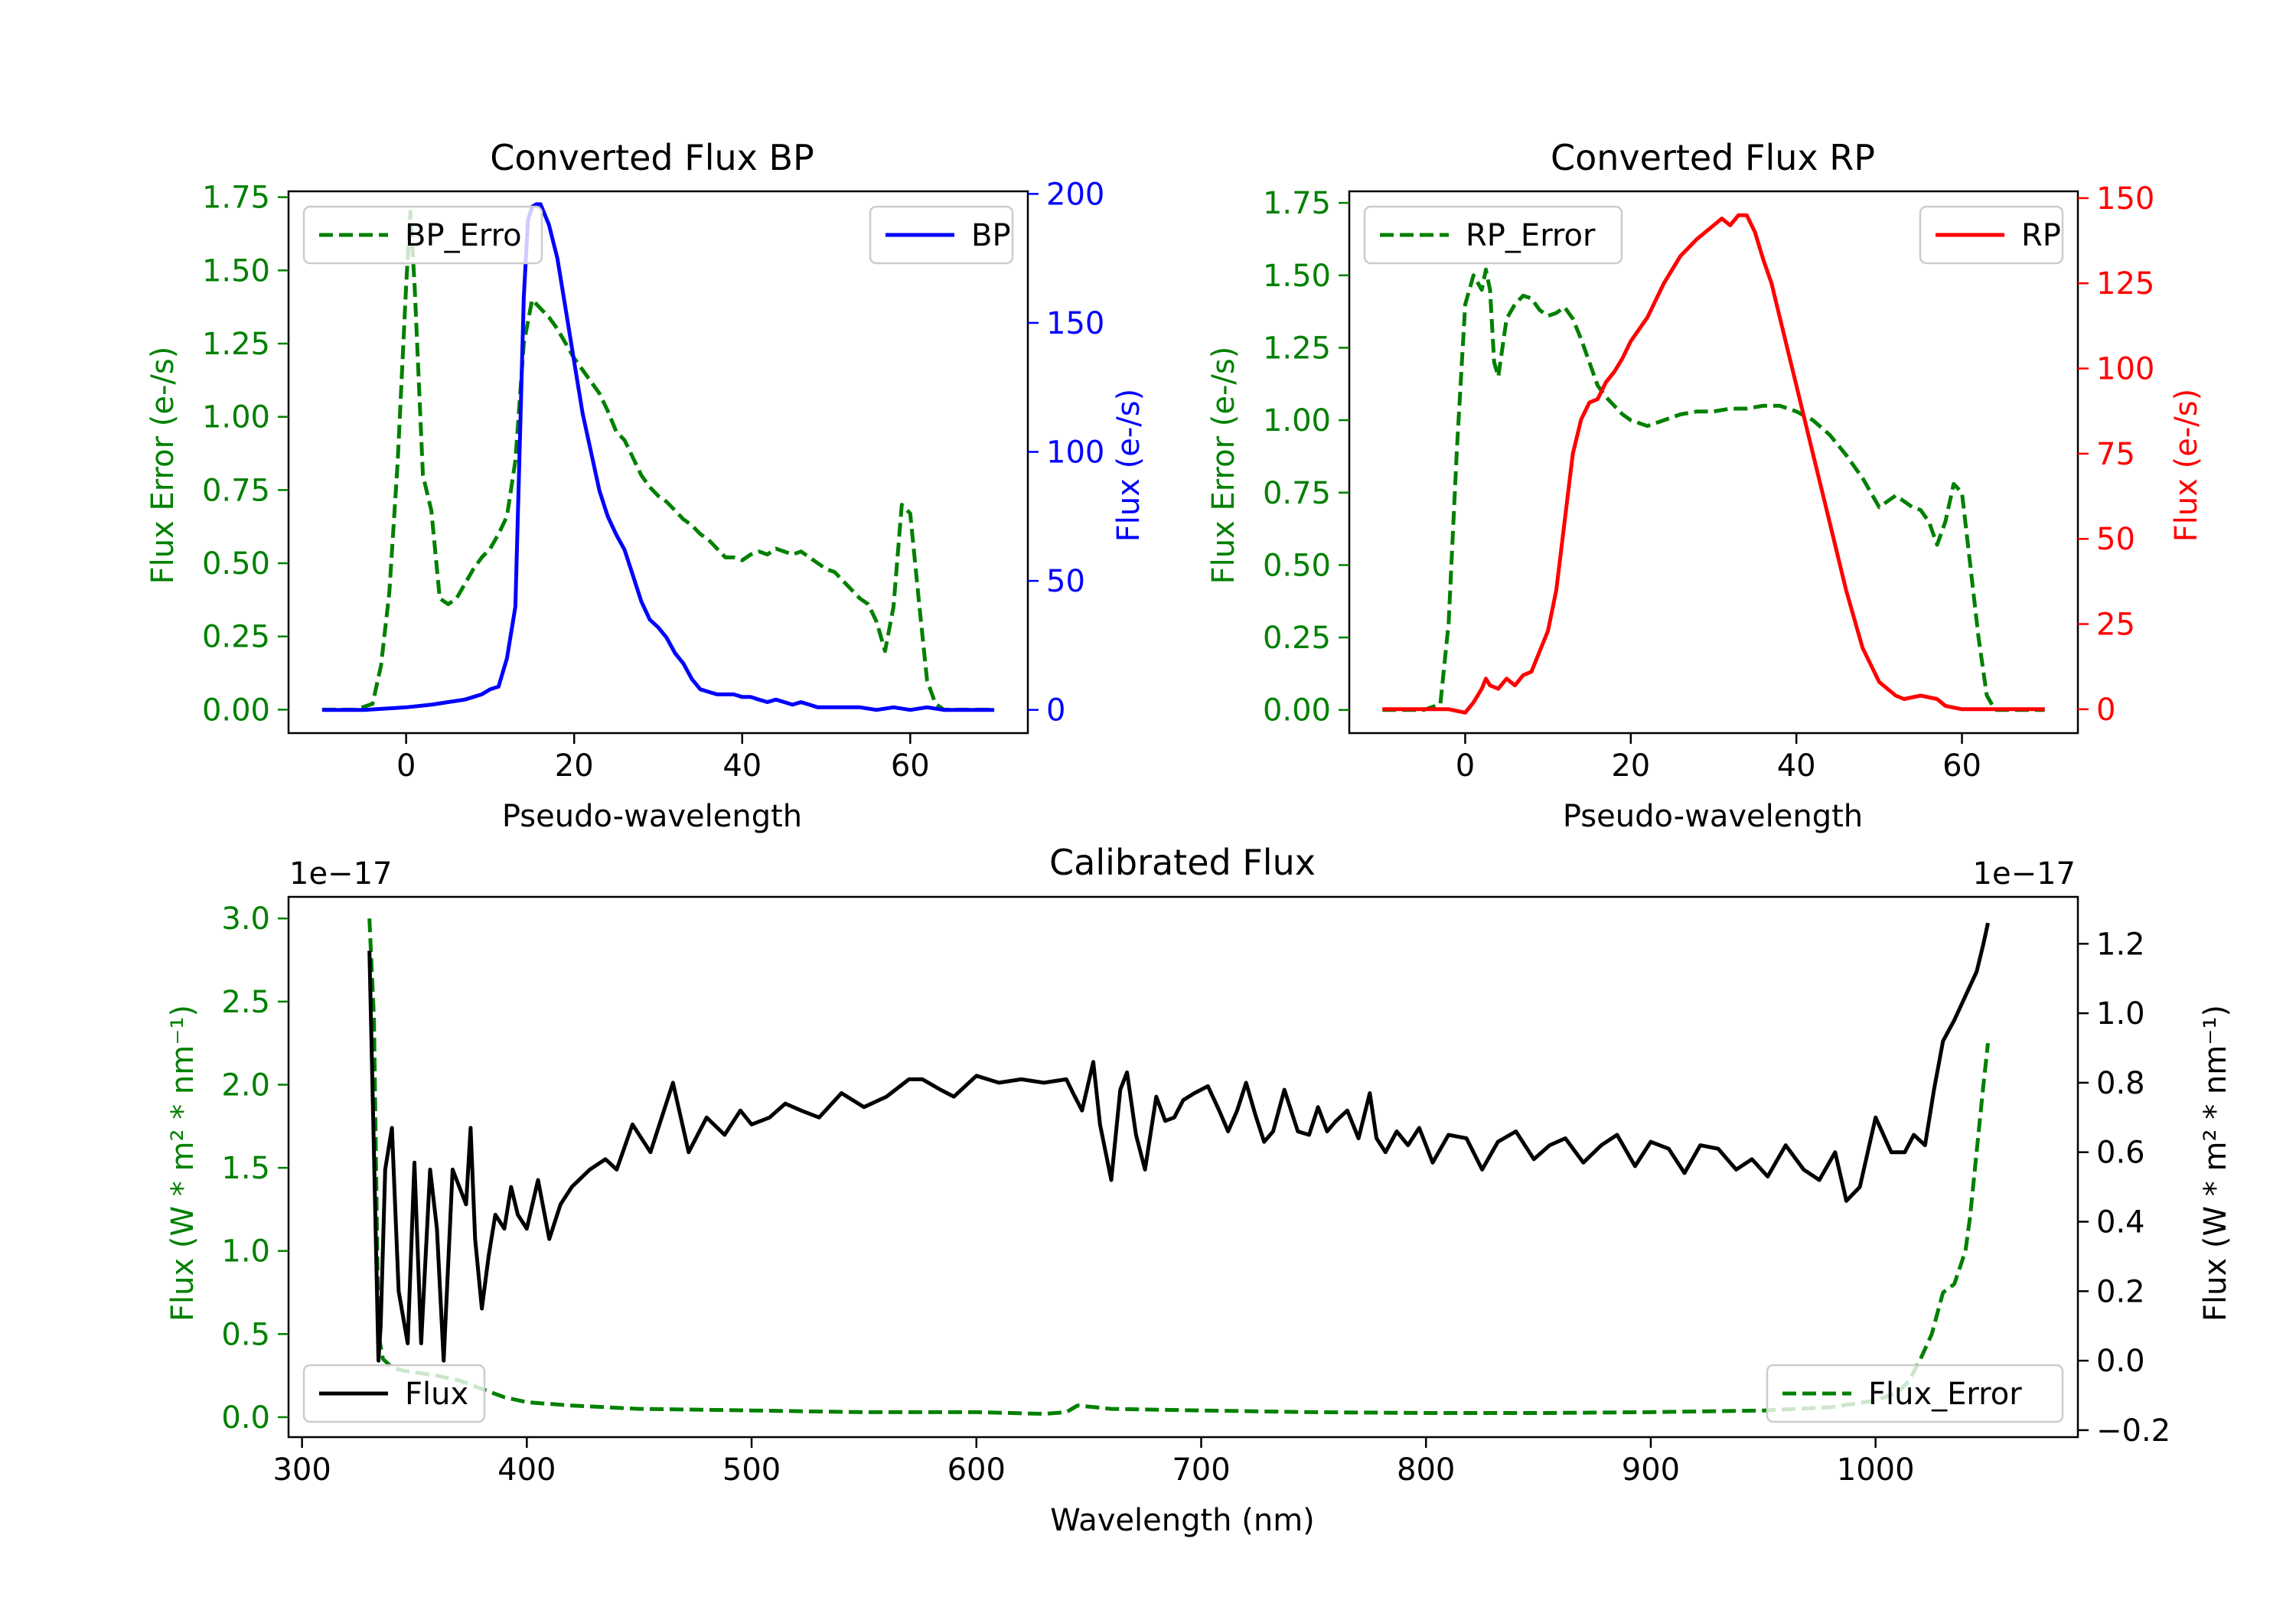 Image resolution: width=2296 pixels, height=1607 pixels. Describe the element at coordinates (1065, 581) in the screenshot. I see `right-tick-label-bp-1: 50` at that location.